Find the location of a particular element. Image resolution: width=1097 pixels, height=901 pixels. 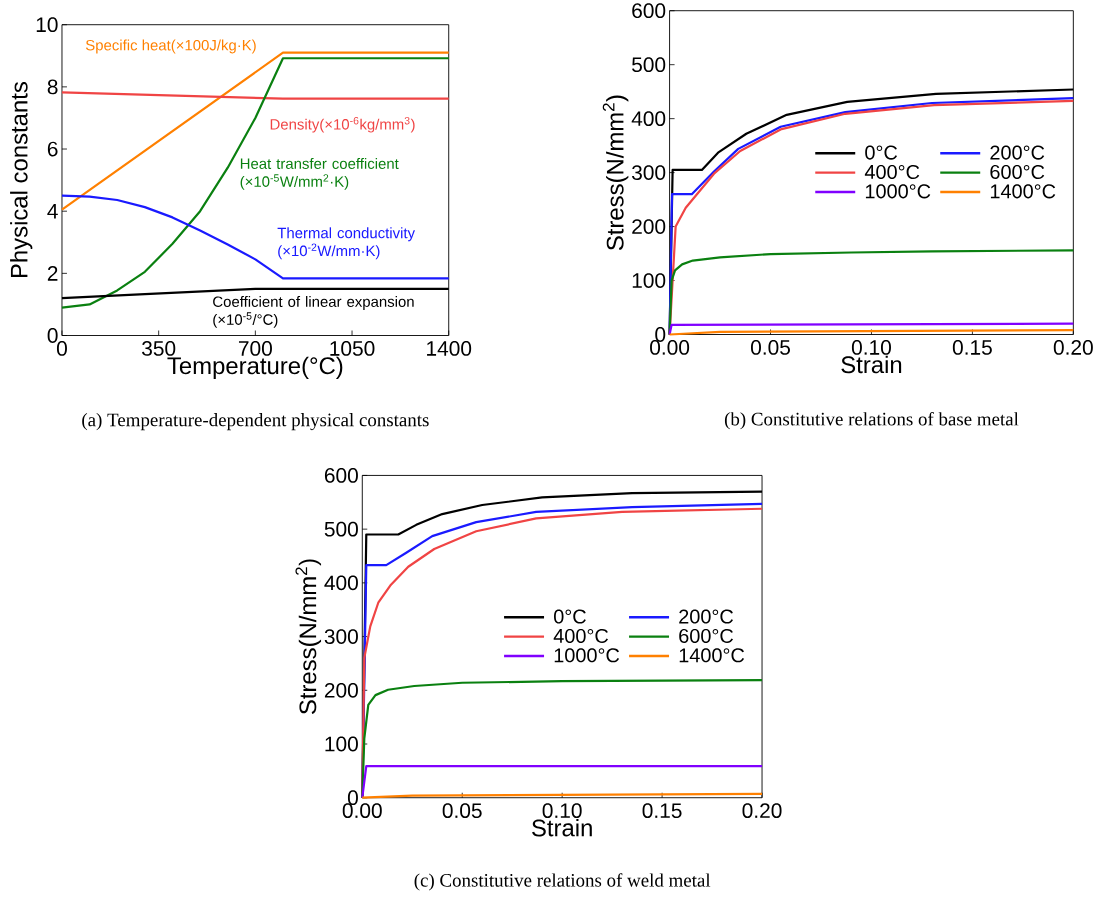

x-axis-title: Temperature(°C) is located at coordinates (255, 367).